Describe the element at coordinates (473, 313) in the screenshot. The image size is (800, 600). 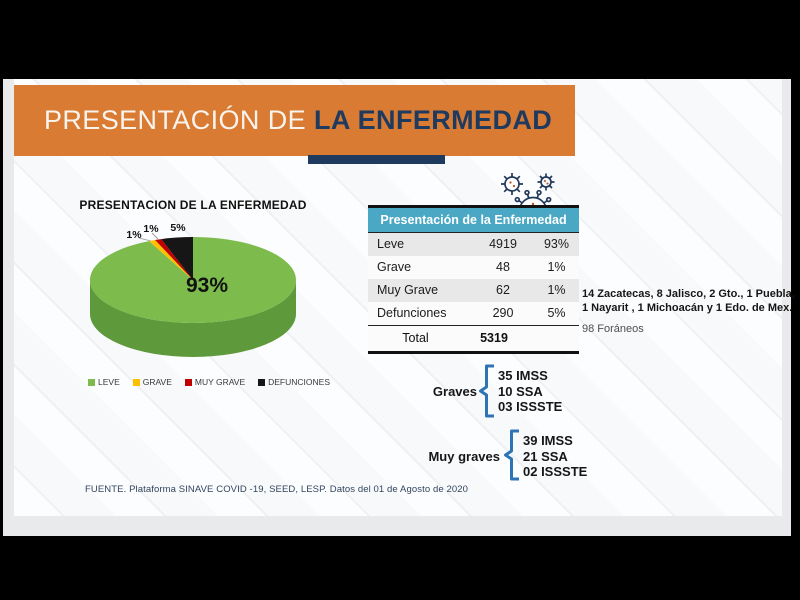
I see `table-row: Defunciones 290 5%` at that location.